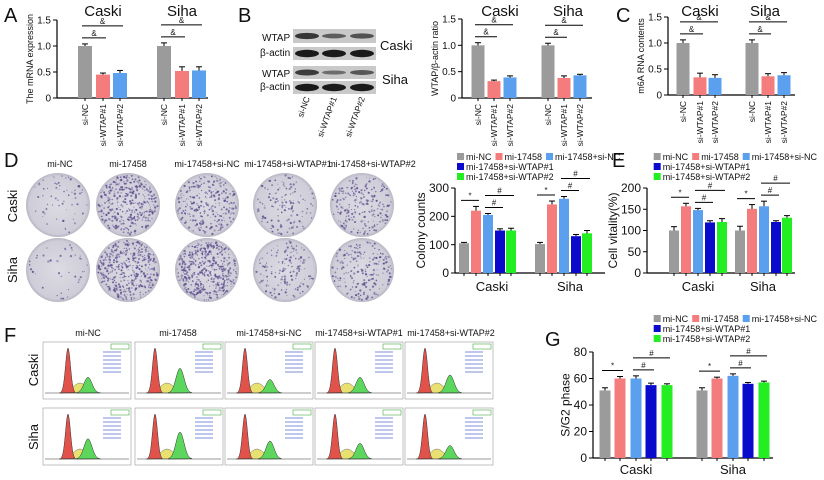  I want to click on y-tick-label: 50, so click(635, 252).